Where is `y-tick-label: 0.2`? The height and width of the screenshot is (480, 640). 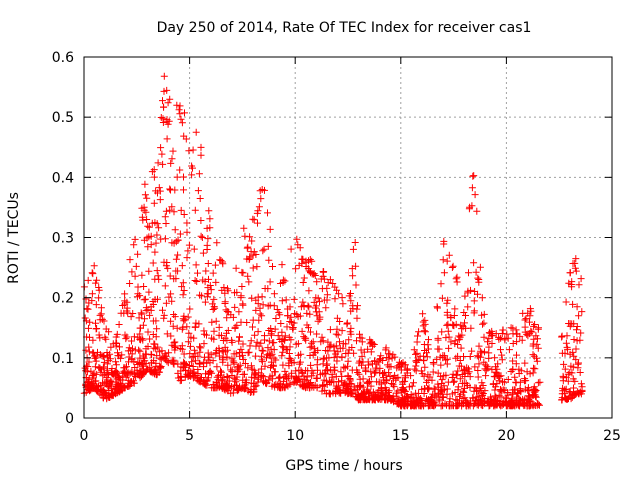
y-tick-label: 0.2 is located at coordinates (63, 299).